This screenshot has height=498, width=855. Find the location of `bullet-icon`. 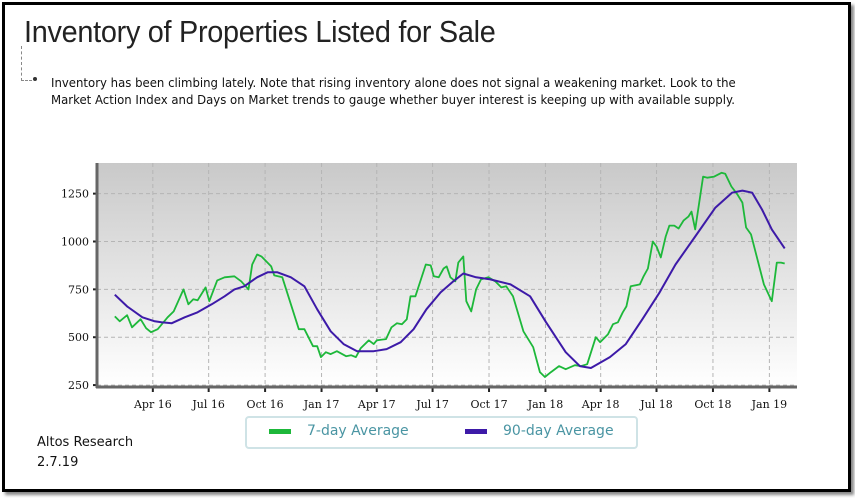

bullet-icon is located at coordinates (35, 79).